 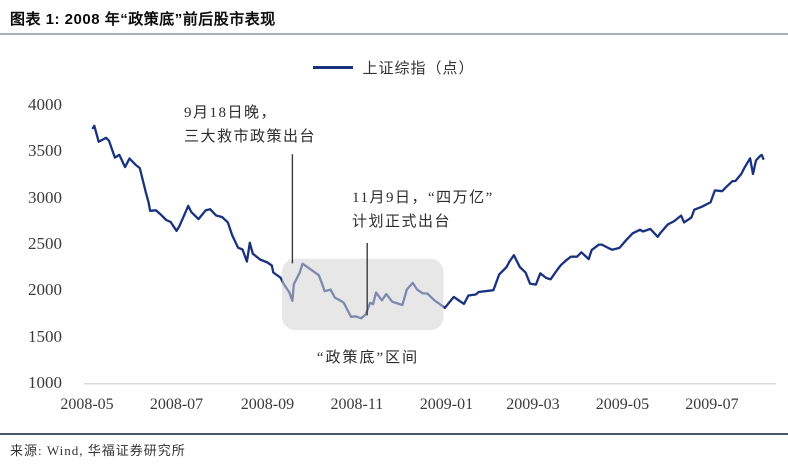 I want to click on policy-bottom-highlight-box, so click(x=363, y=294).